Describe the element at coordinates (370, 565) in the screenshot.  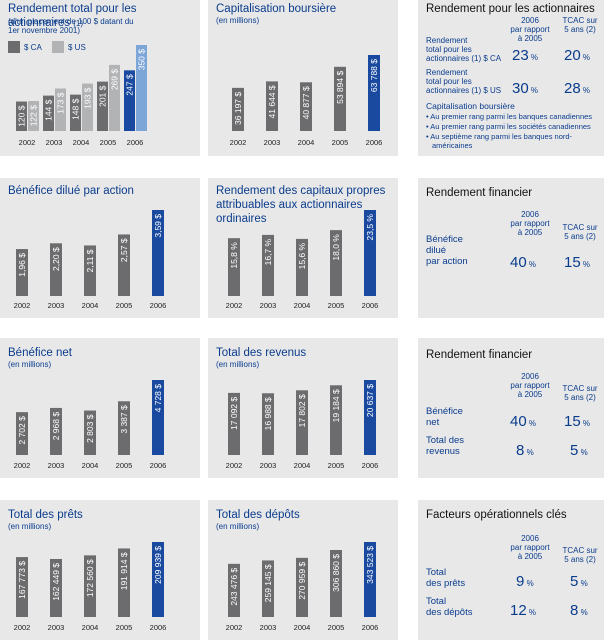
I see `bar-value-label: 343 523 $` at that location.